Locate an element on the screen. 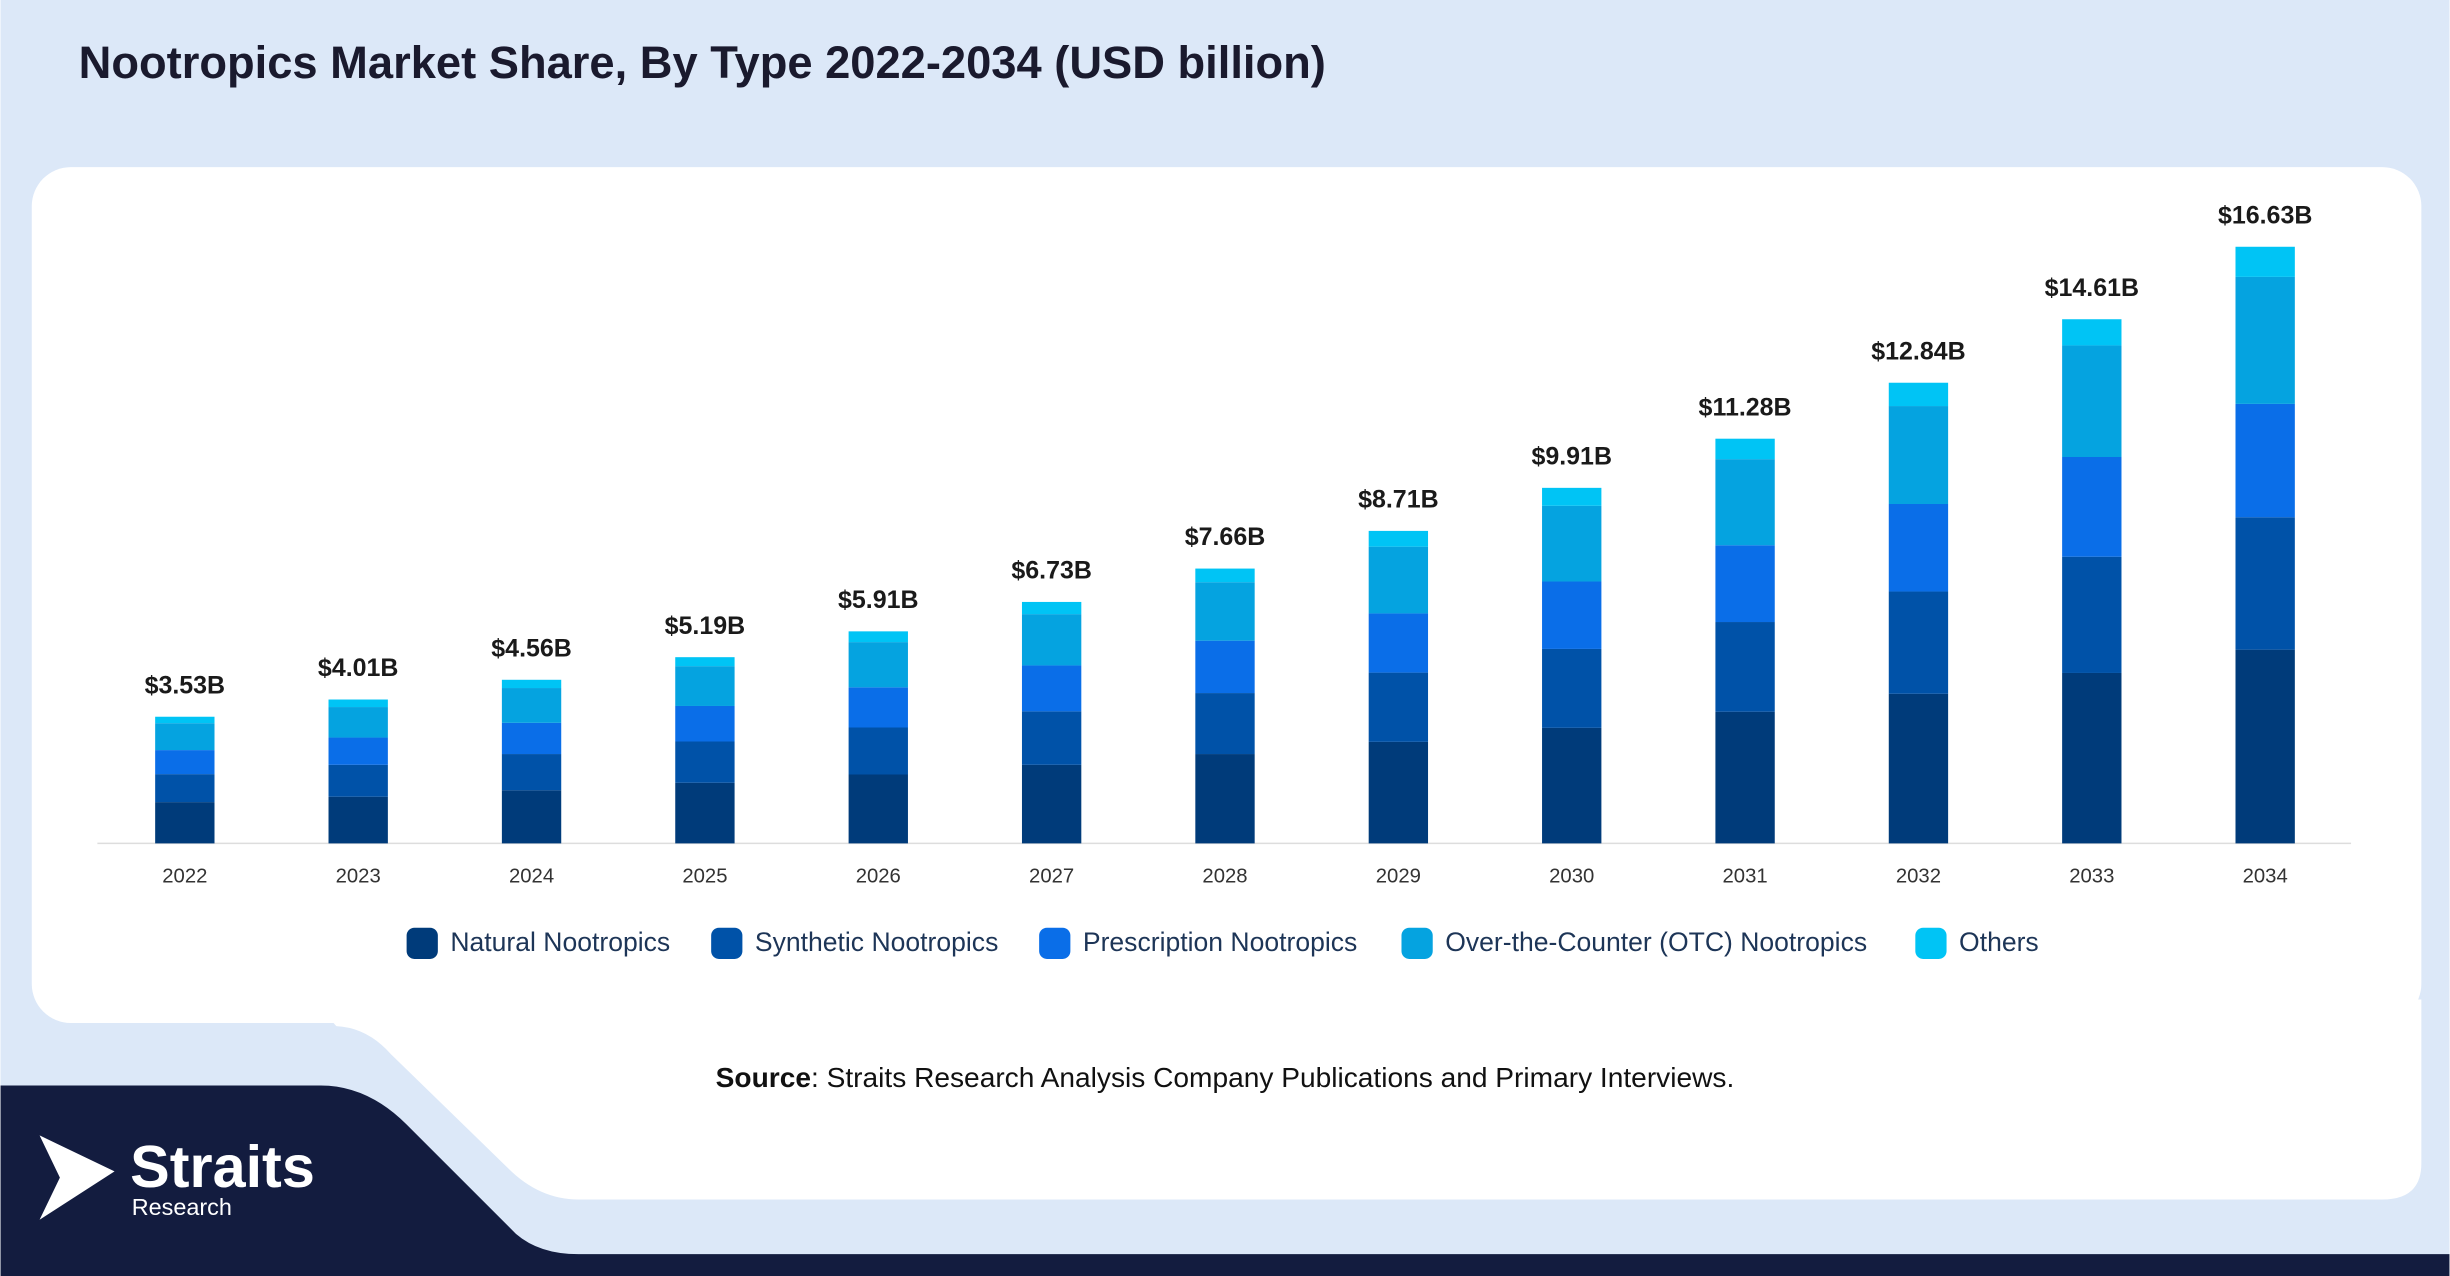 This screenshot has width=2450, height=1276. x-tick-label: 2028 is located at coordinates (1224, 876).